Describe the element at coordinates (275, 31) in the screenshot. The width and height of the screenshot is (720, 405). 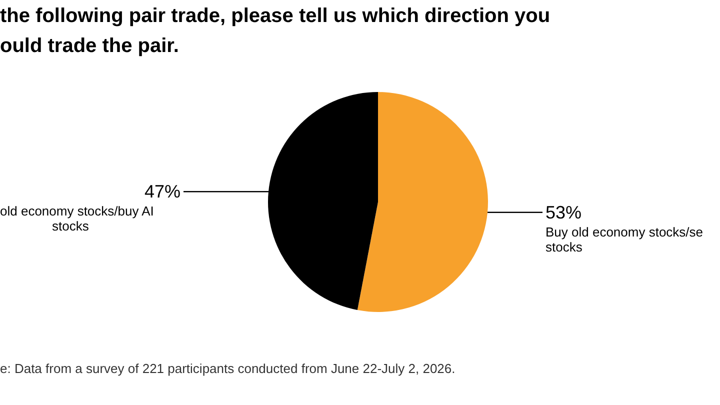
I see `chart-title: the following pair trade, please tell us which direction you ould trade the pair.` at that location.